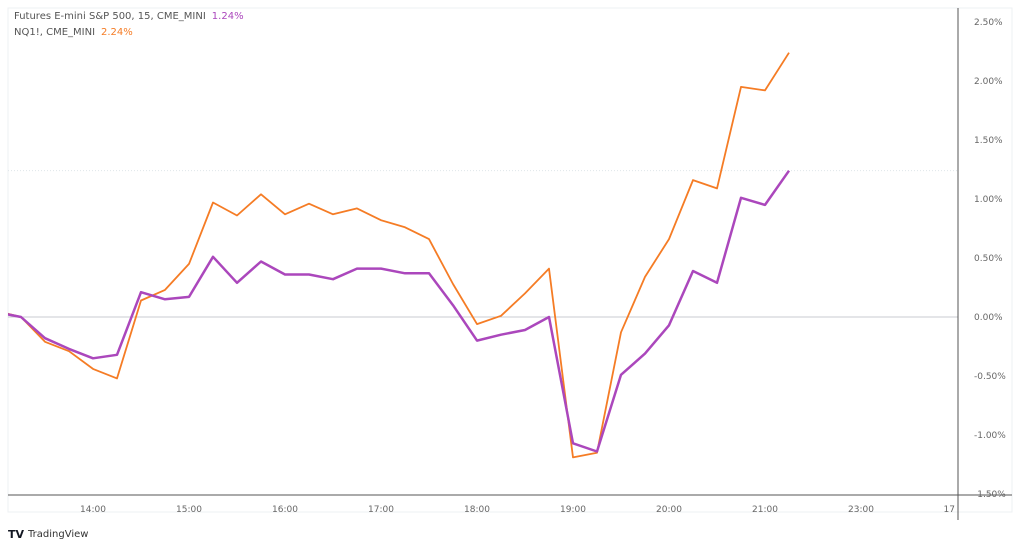 The width and height of the screenshot is (1024, 547). I want to click on x-tick-label: 20:00, so click(669, 510).